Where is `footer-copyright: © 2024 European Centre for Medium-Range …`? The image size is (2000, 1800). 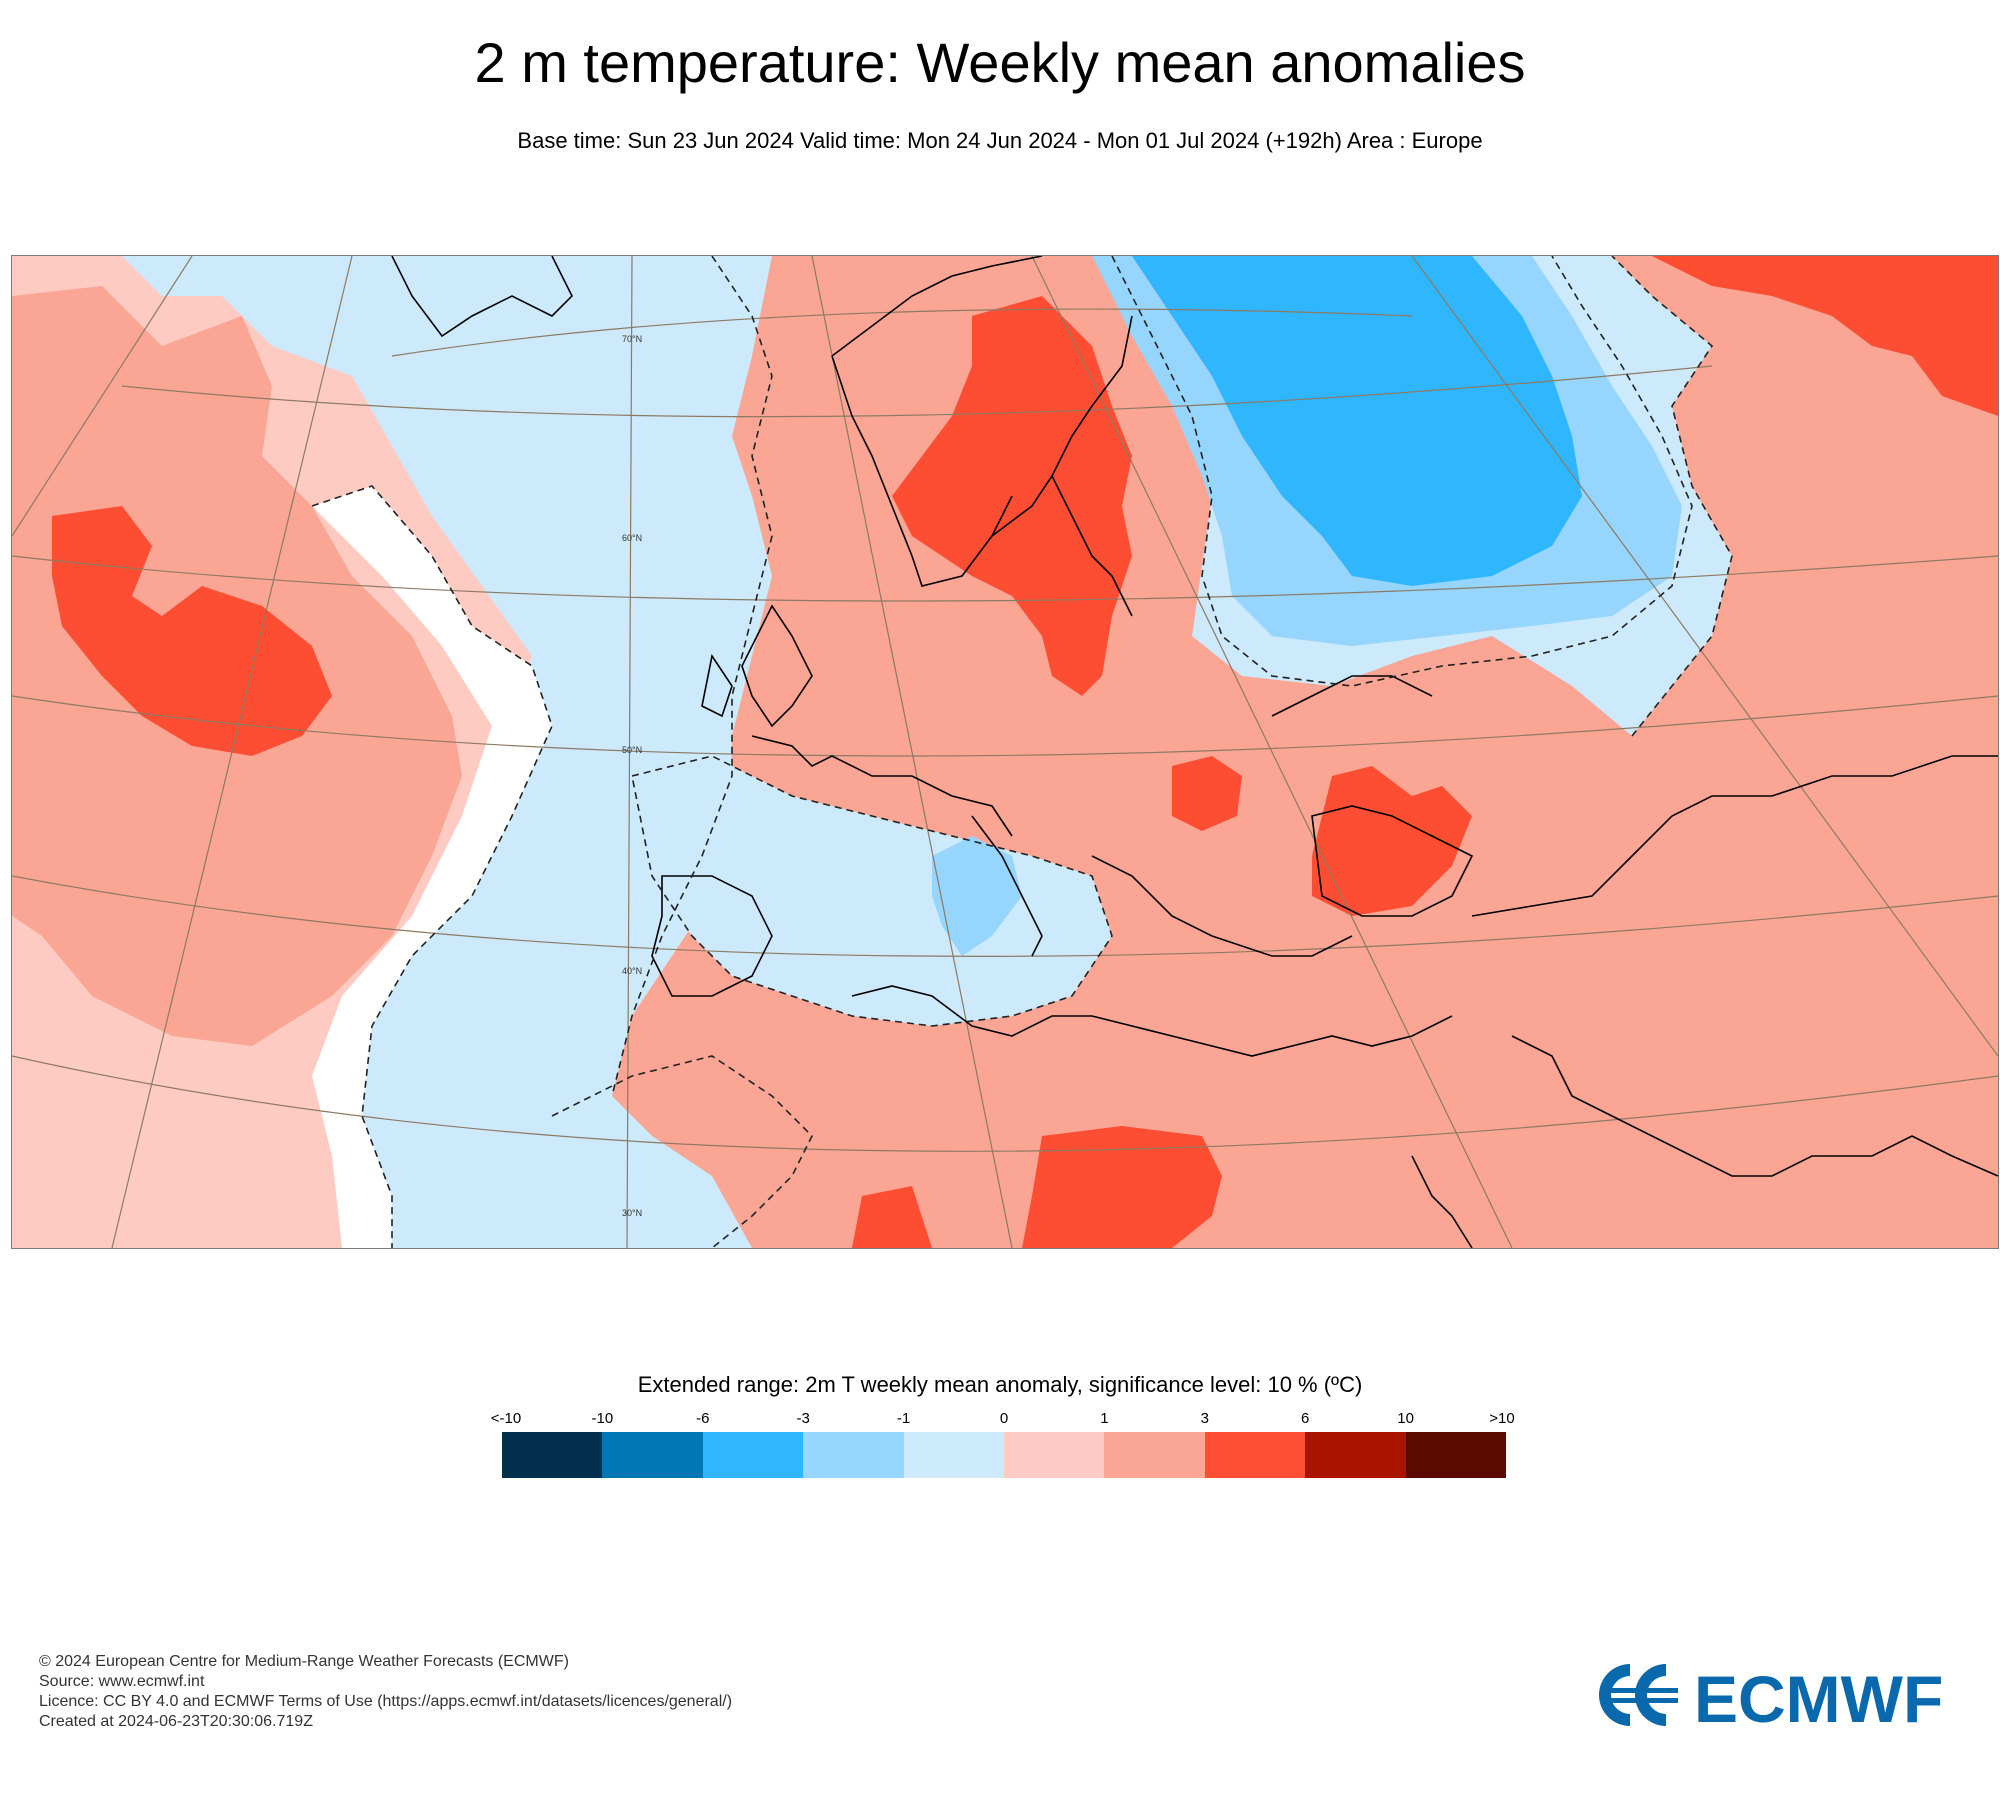 footer-copyright: © 2024 European Centre for Medium-Range … is located at coordinates (304, 1661).